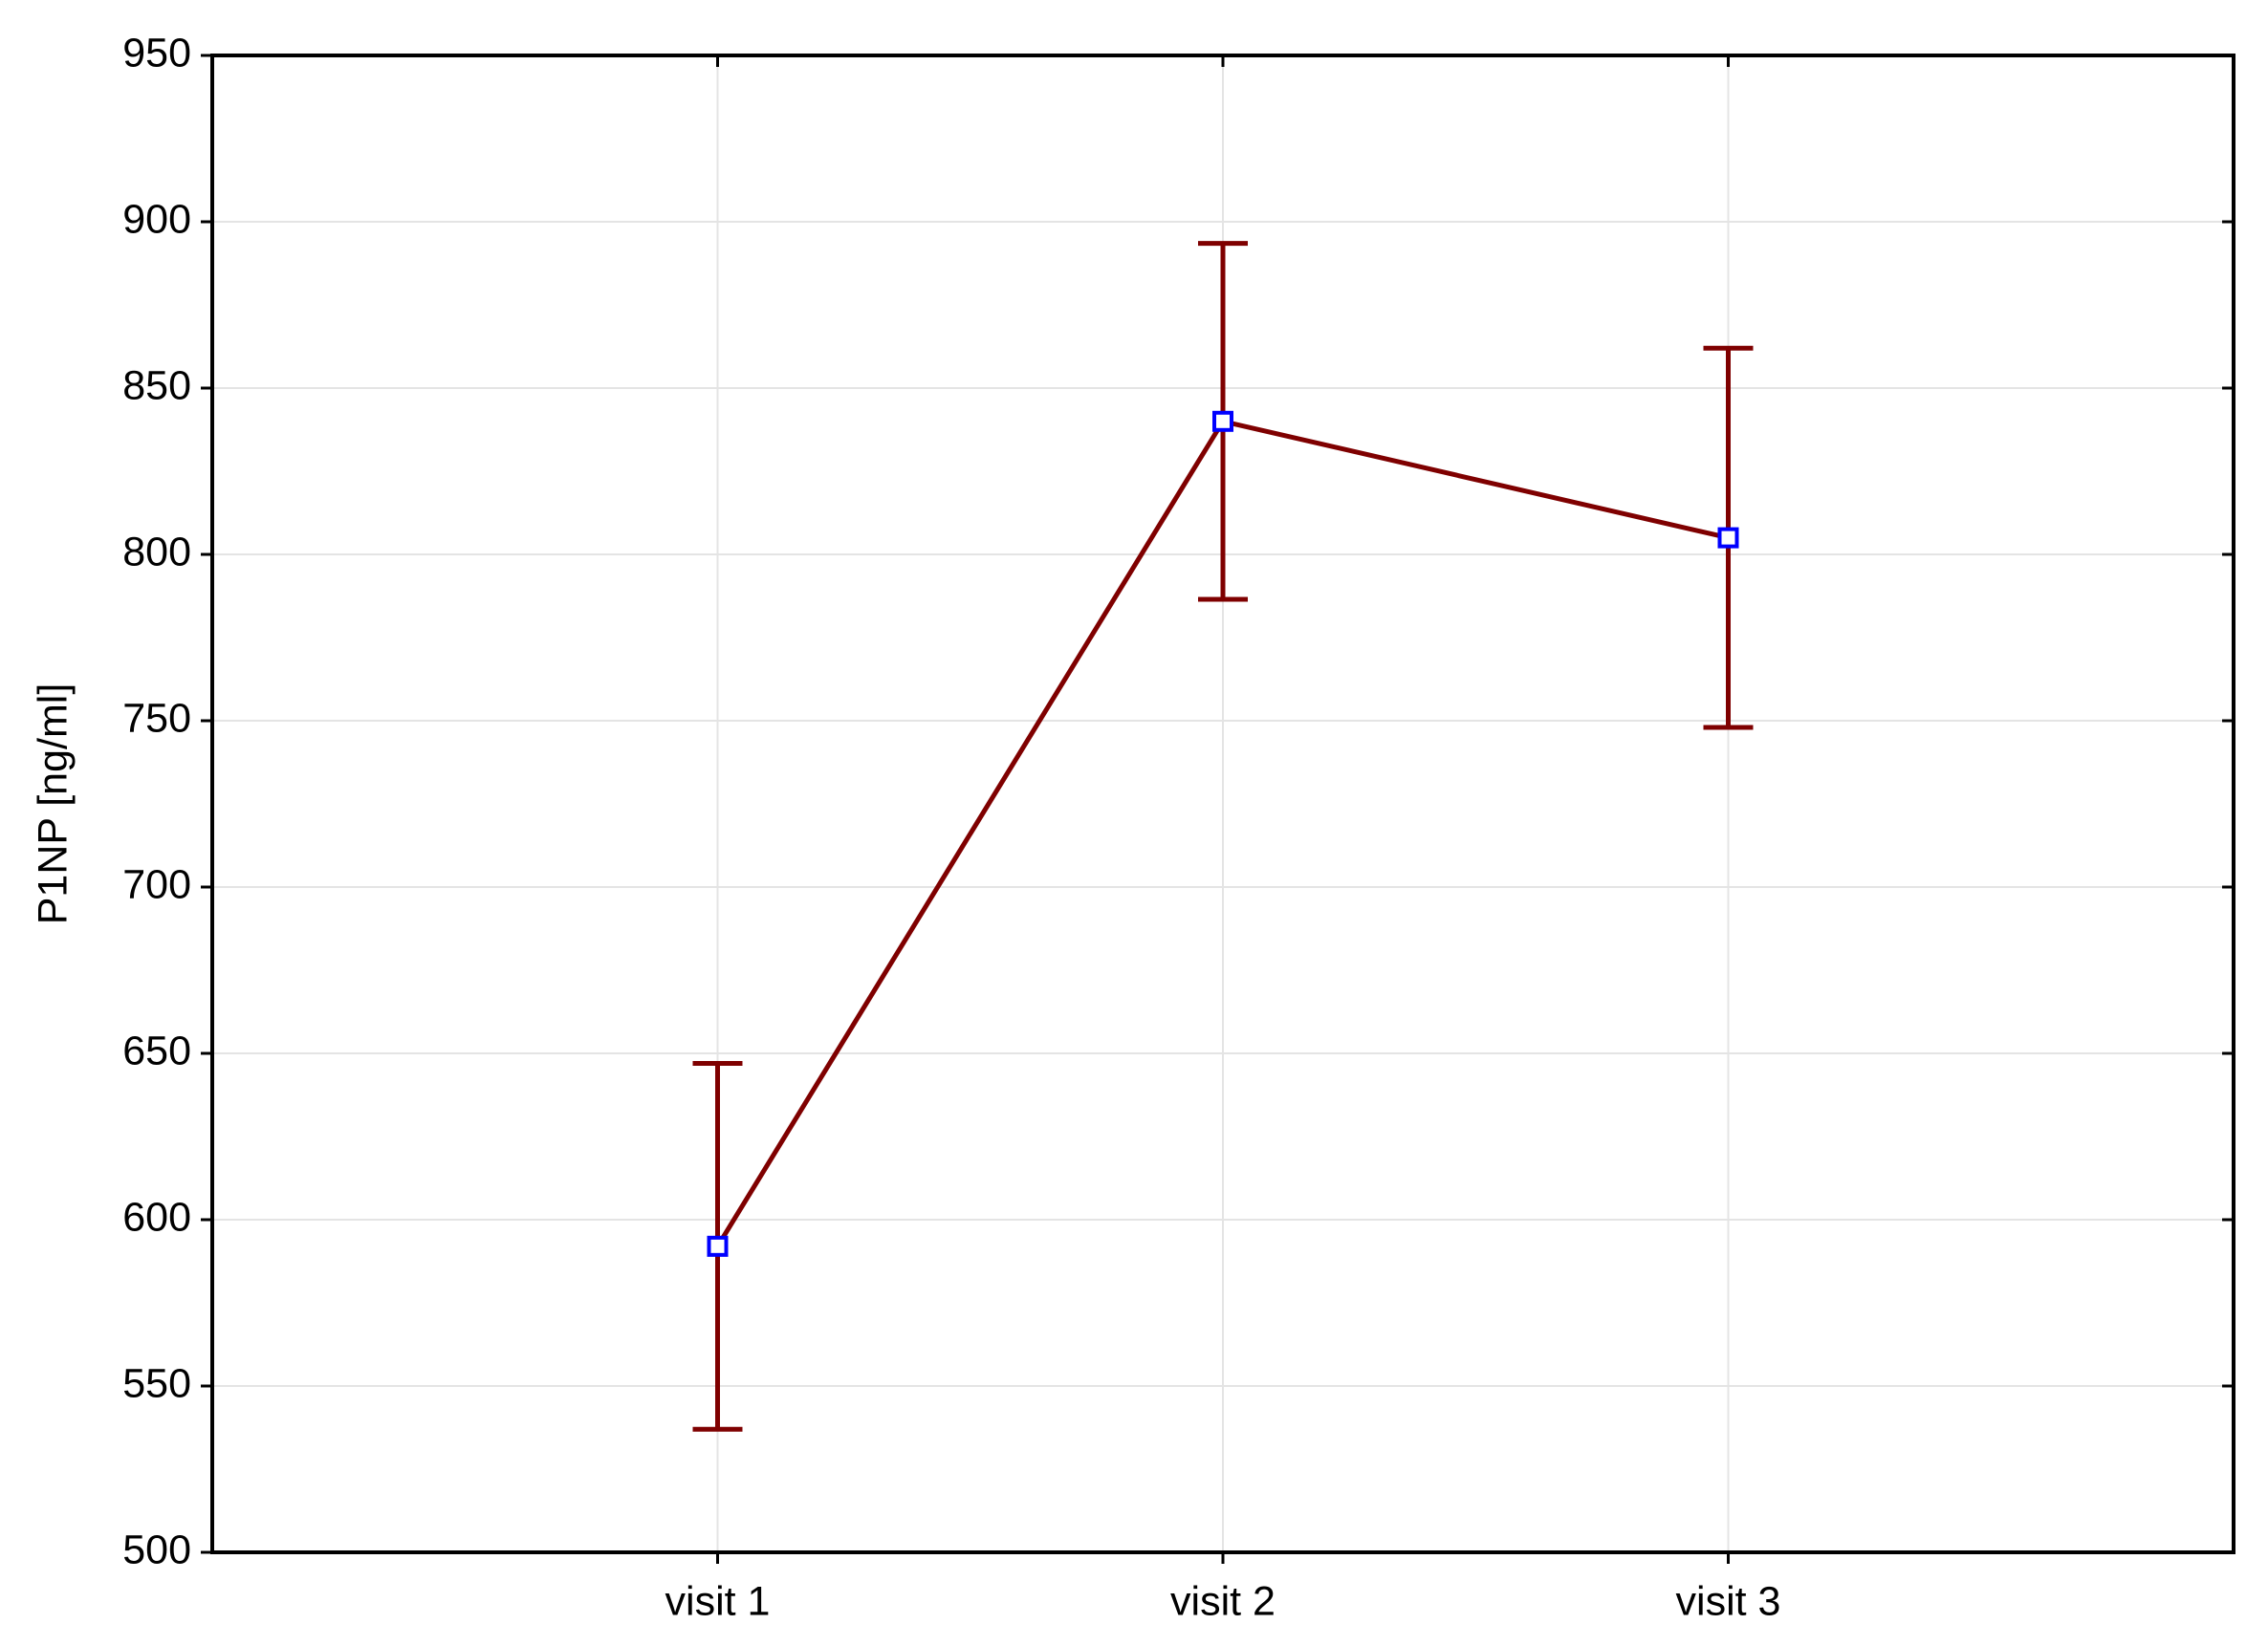 The image size is (2268, 1646). What do you see at coordinates (156, 551) in the screenshot?
I see `y-tick-label: 800` at bounding box center [156, 551].